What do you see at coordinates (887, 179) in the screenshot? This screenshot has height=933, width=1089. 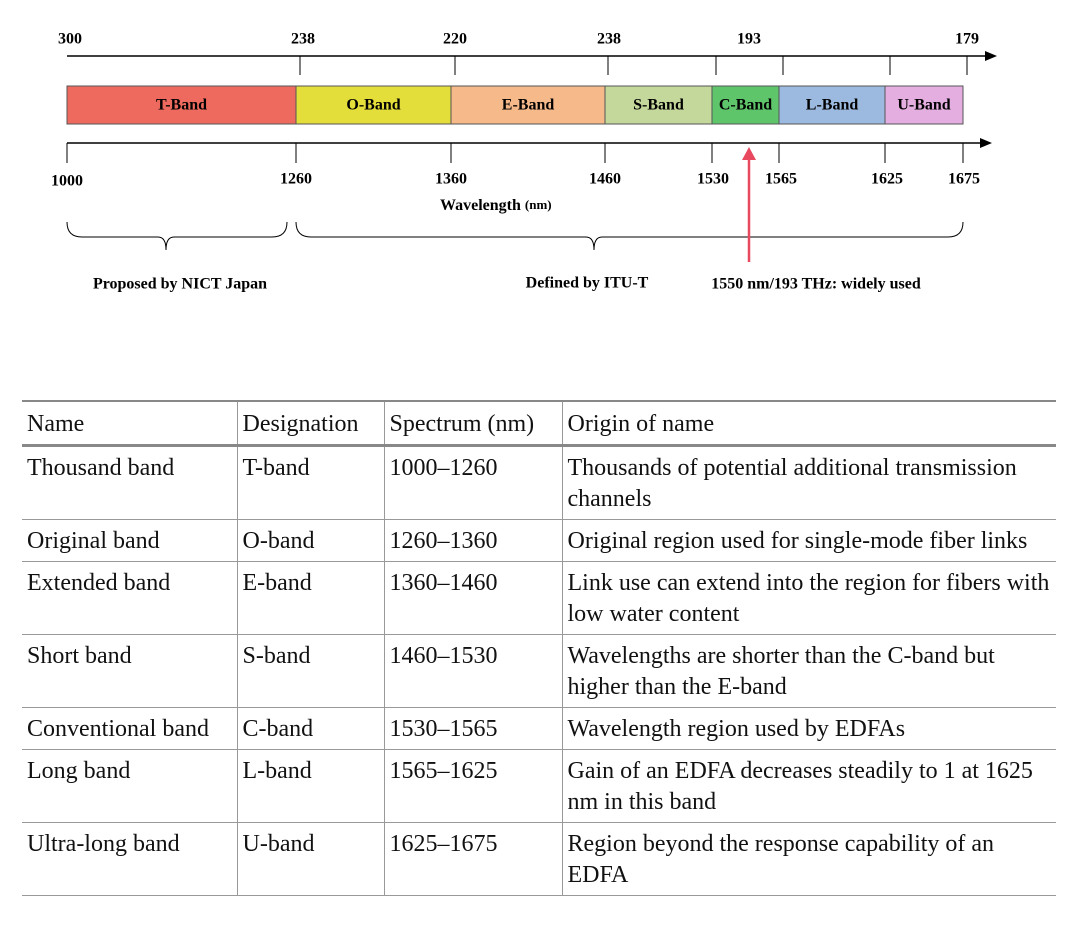 I see `wavelength-label: 1625` at bounding box center [887, 179].